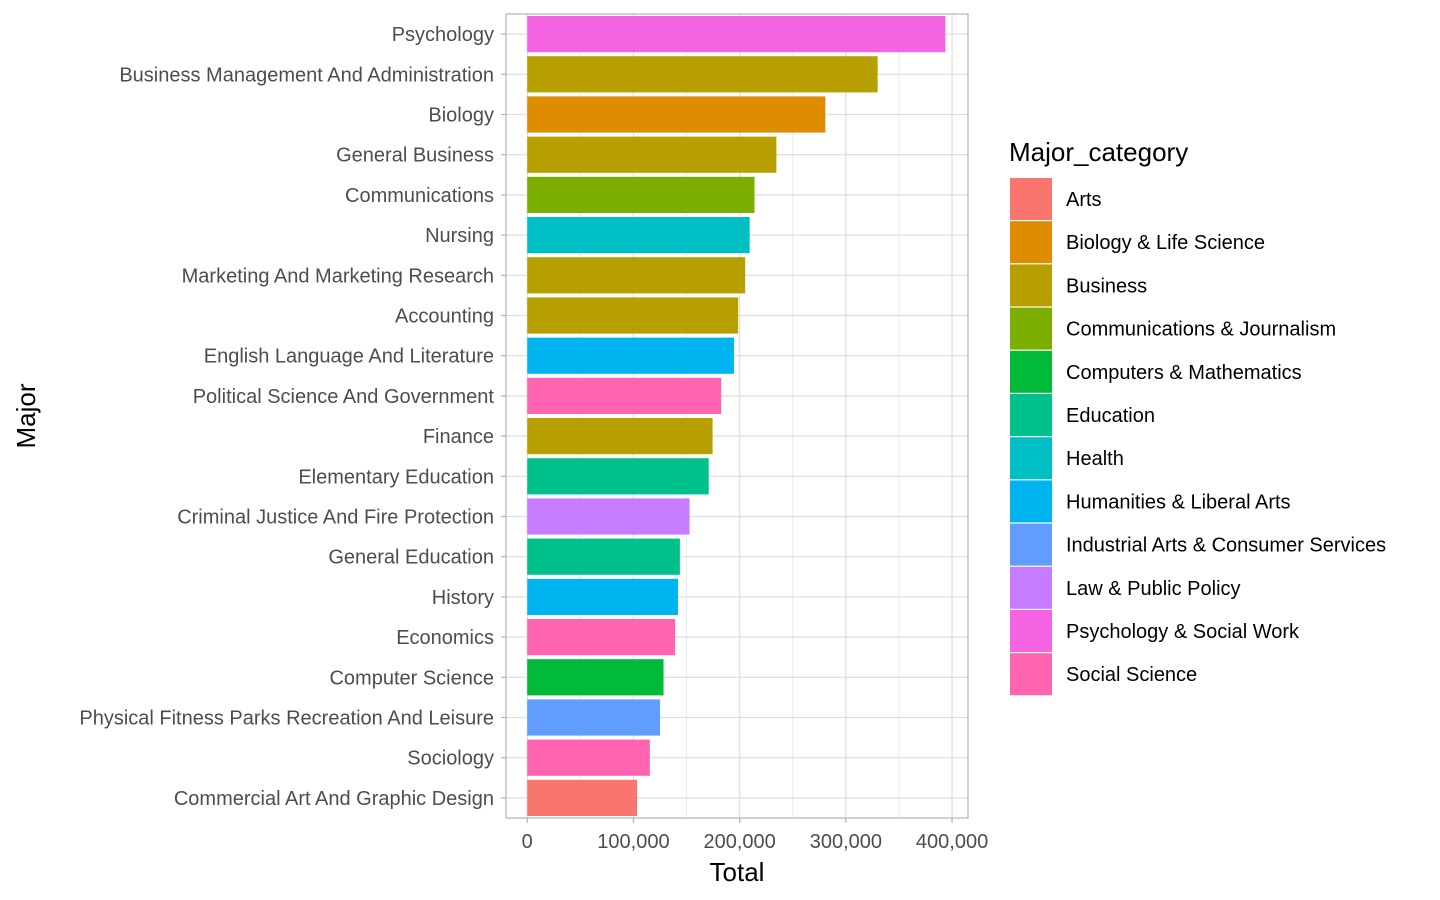 The height and width of the screenshot is (900, 1440). Describe the element at coordinates (349, 357) in the screenshot. I see `y-tick-label: English Language And Literature` at that location.